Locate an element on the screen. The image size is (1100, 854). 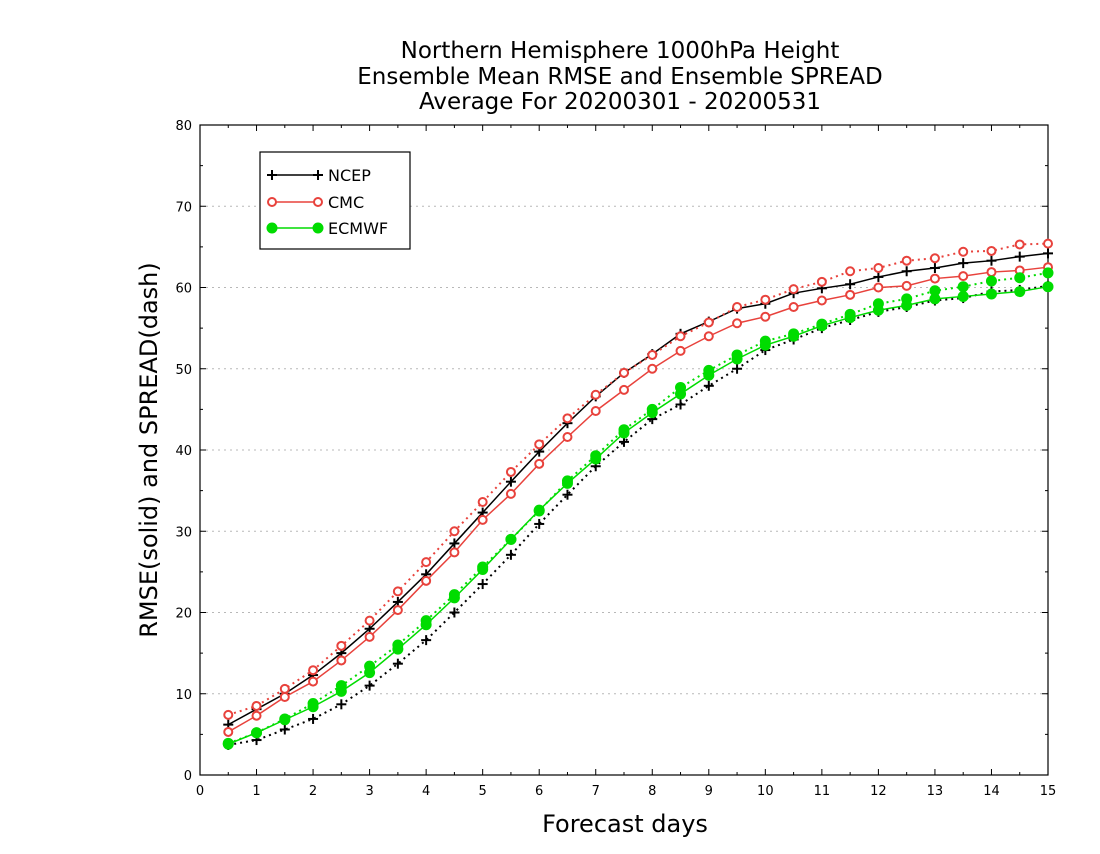
y-axis-label: RMSE(solid) and SPREAD(dash) is located at coordinates (149, 450).